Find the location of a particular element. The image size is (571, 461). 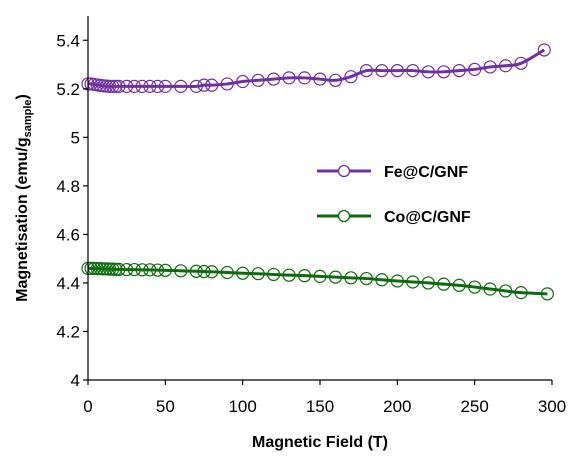

y-ticks: 4 4.2 4.4 4.6 4.8 5 5.2 5.4 is located at coordinates (72, 210).